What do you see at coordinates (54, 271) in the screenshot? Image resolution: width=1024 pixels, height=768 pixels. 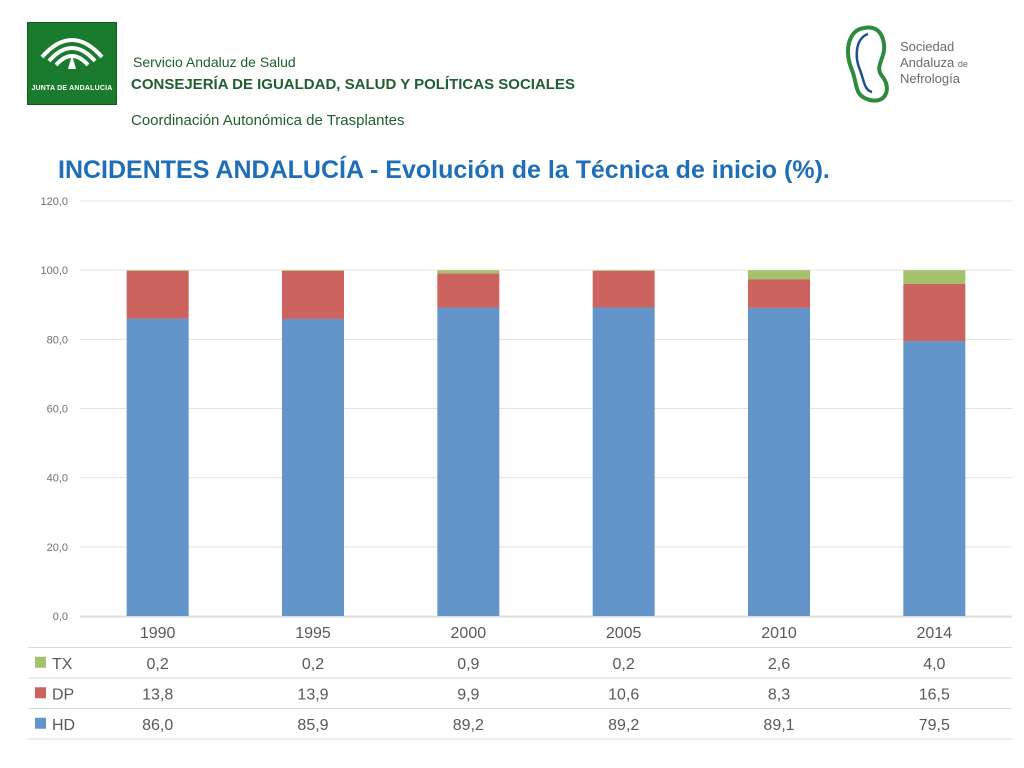 I see `y-tick-label: 100,0` at bounding box center [54, 271].